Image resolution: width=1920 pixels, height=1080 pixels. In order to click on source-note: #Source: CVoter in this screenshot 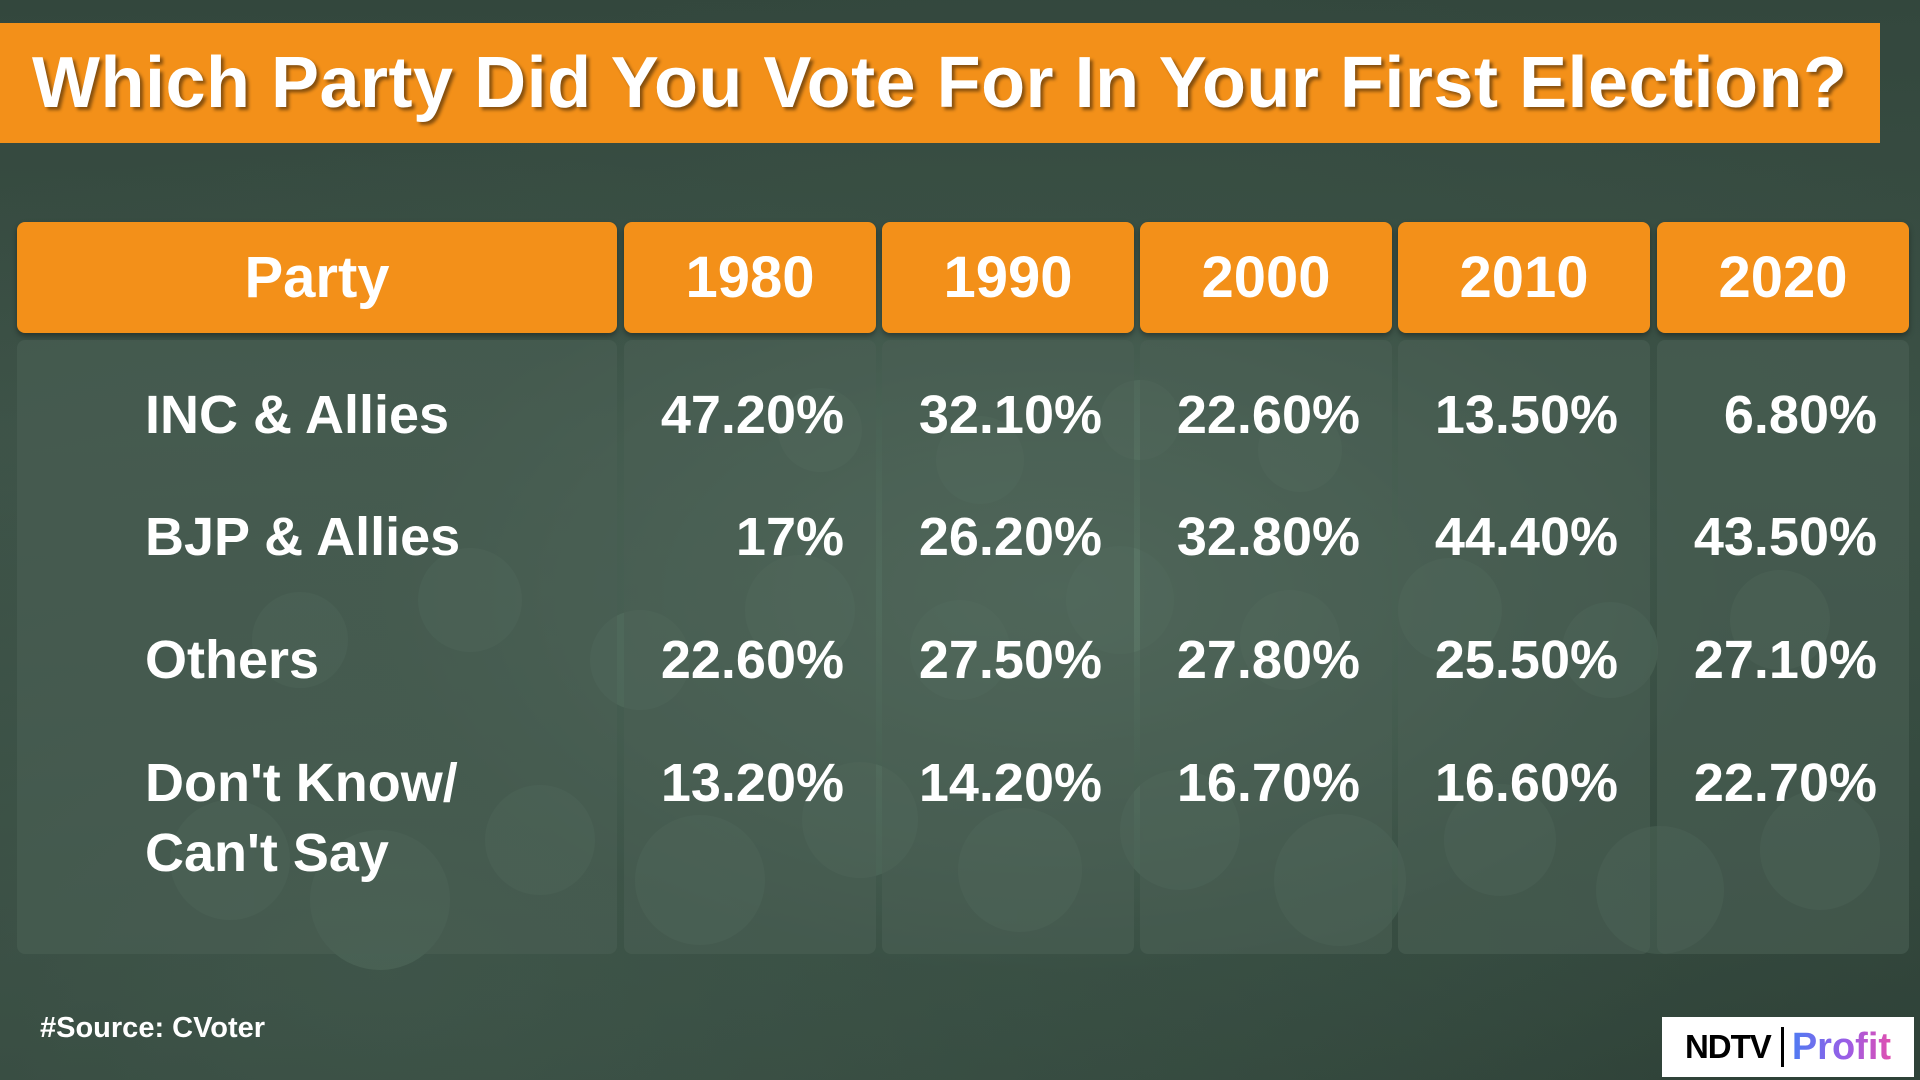, I will do `click(153, 1028)`.